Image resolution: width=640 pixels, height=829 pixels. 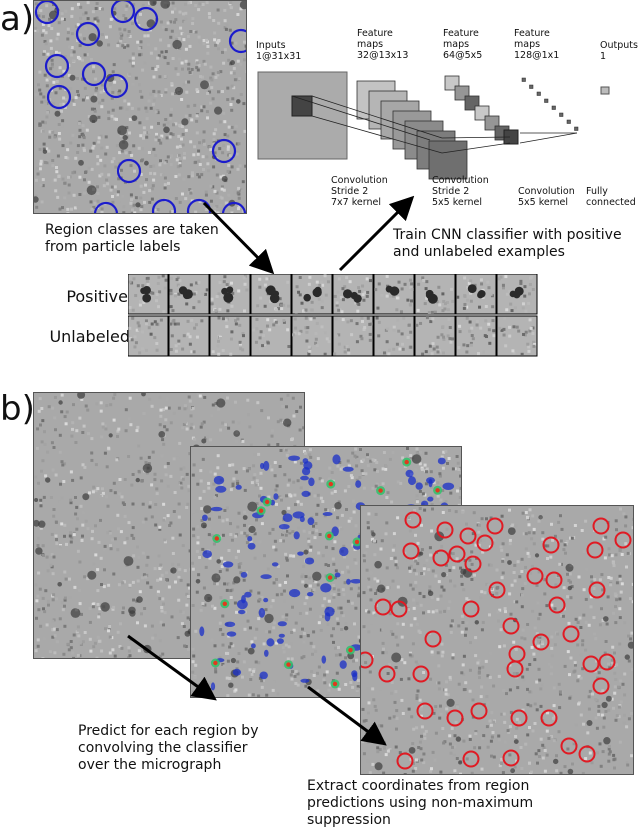 I want to click on layer-title: Inputs, so click(x=278, y=45).